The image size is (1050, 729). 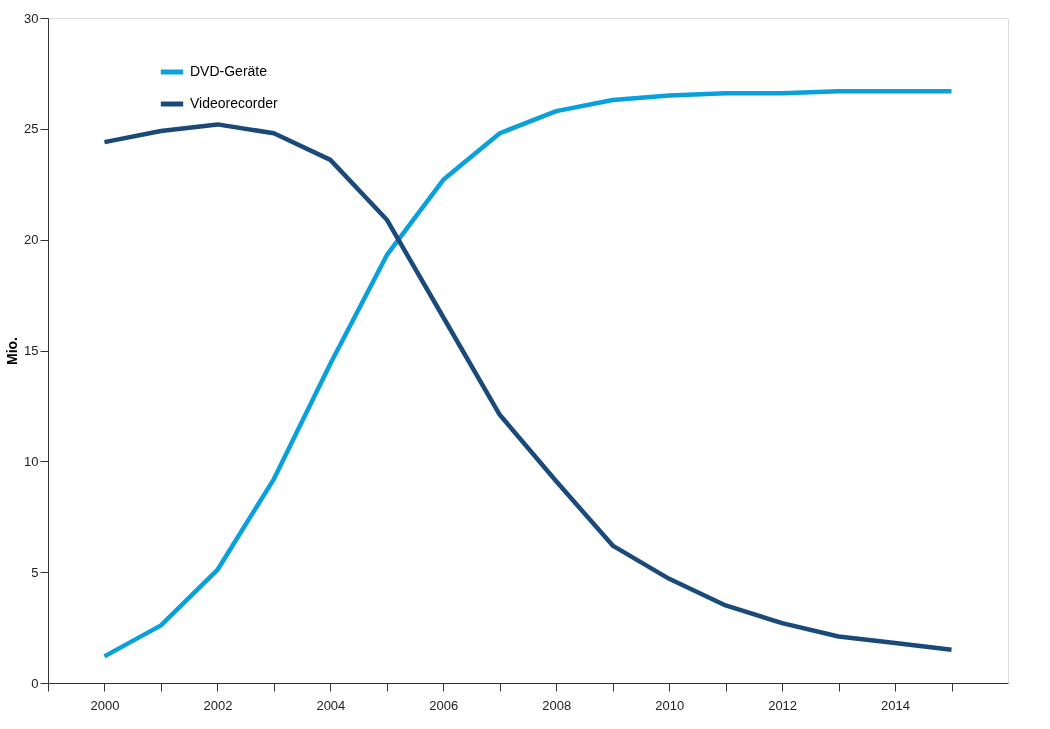 I want to click on x-tick-label: 2002, so click(x=218, y=705).